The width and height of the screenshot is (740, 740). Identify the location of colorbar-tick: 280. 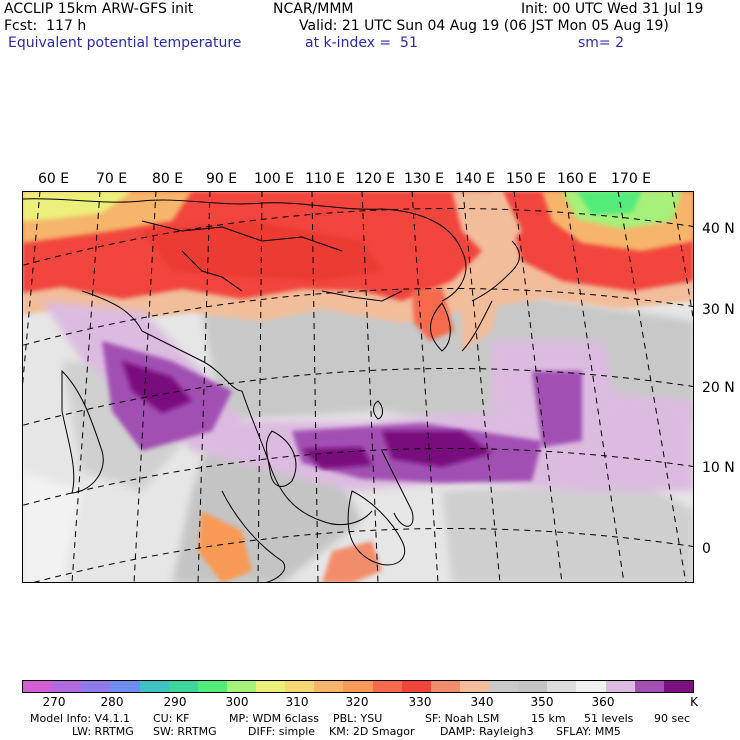
(112, 702).